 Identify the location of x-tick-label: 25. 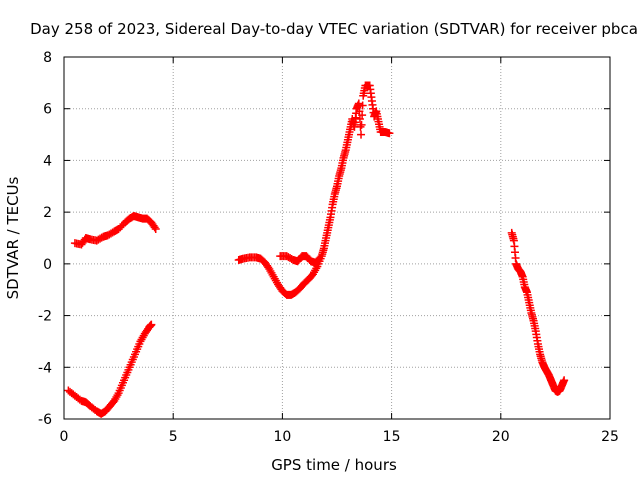
(610, 437).